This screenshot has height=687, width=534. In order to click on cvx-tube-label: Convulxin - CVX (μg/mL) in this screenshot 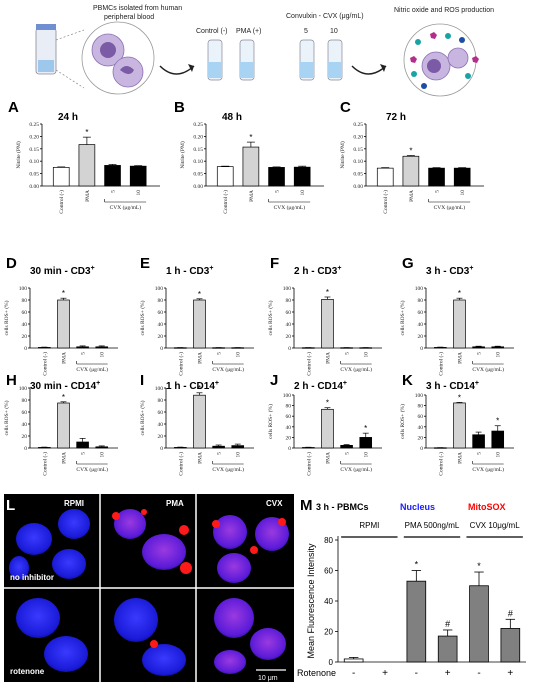, I will do `click(325, 16)`.